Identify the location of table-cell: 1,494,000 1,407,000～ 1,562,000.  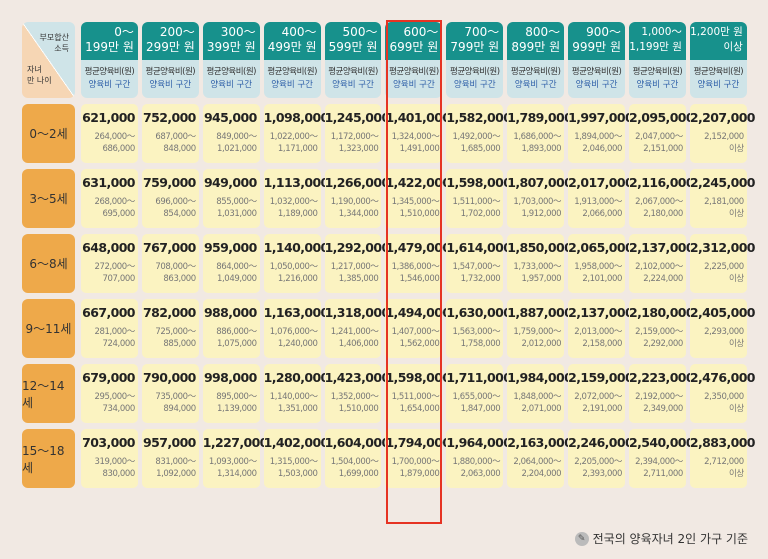
(418, 328).